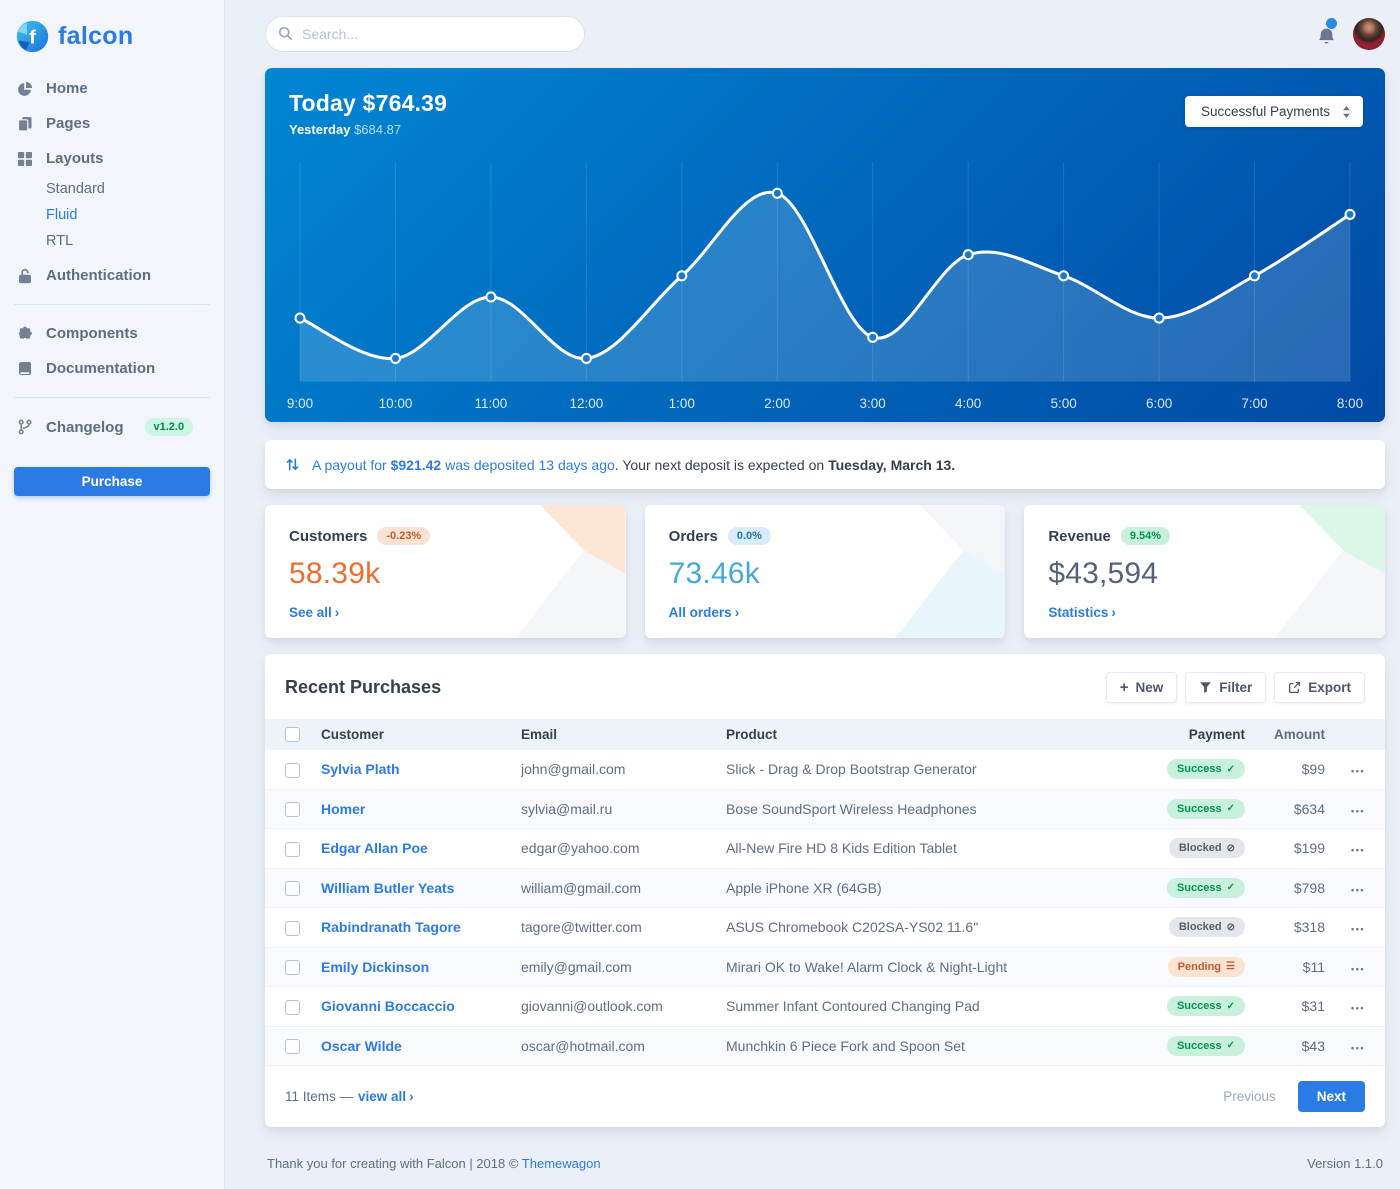 The height and width of the screenshot is (1189, 1400). I want to click on column-header-email: Email, so click(539, 734).